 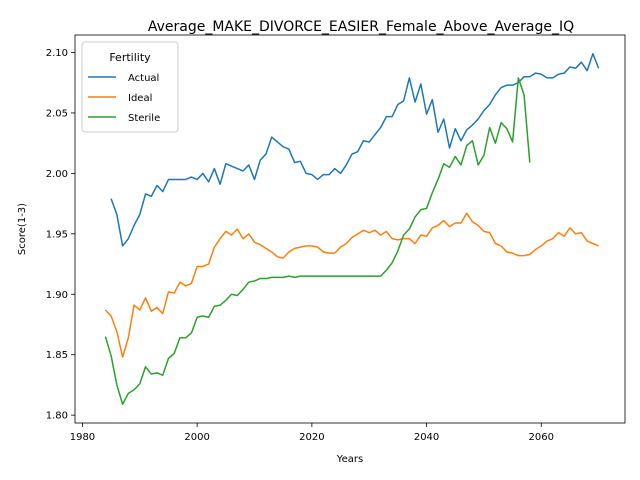 I want to click on y-axis-ticks: 1.80 1.85 1.90 1.95 2.00 2.05 2.10, so click(x=60, y=235).